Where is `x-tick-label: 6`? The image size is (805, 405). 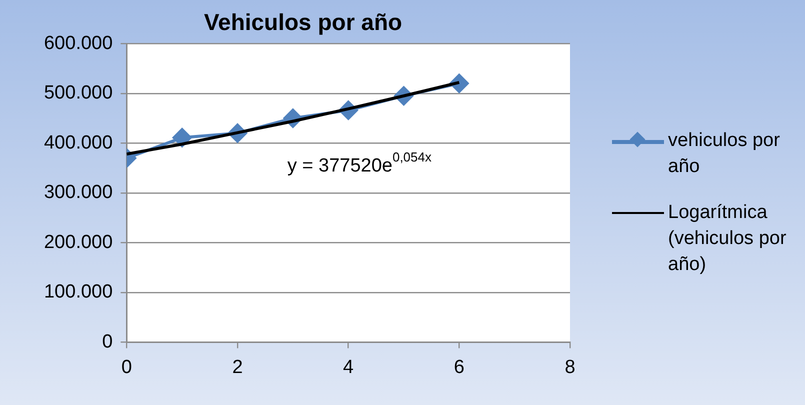 x-tick-label: 6 is located at coordinates (459, 367).